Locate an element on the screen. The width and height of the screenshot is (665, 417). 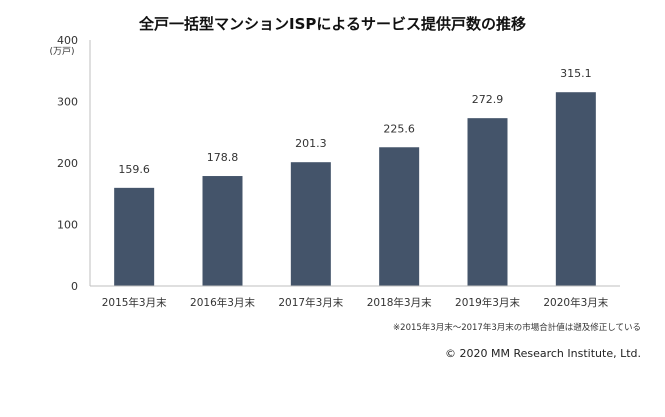
y-axis-unit-label: (万戸) is located at coordinates (61, 51).